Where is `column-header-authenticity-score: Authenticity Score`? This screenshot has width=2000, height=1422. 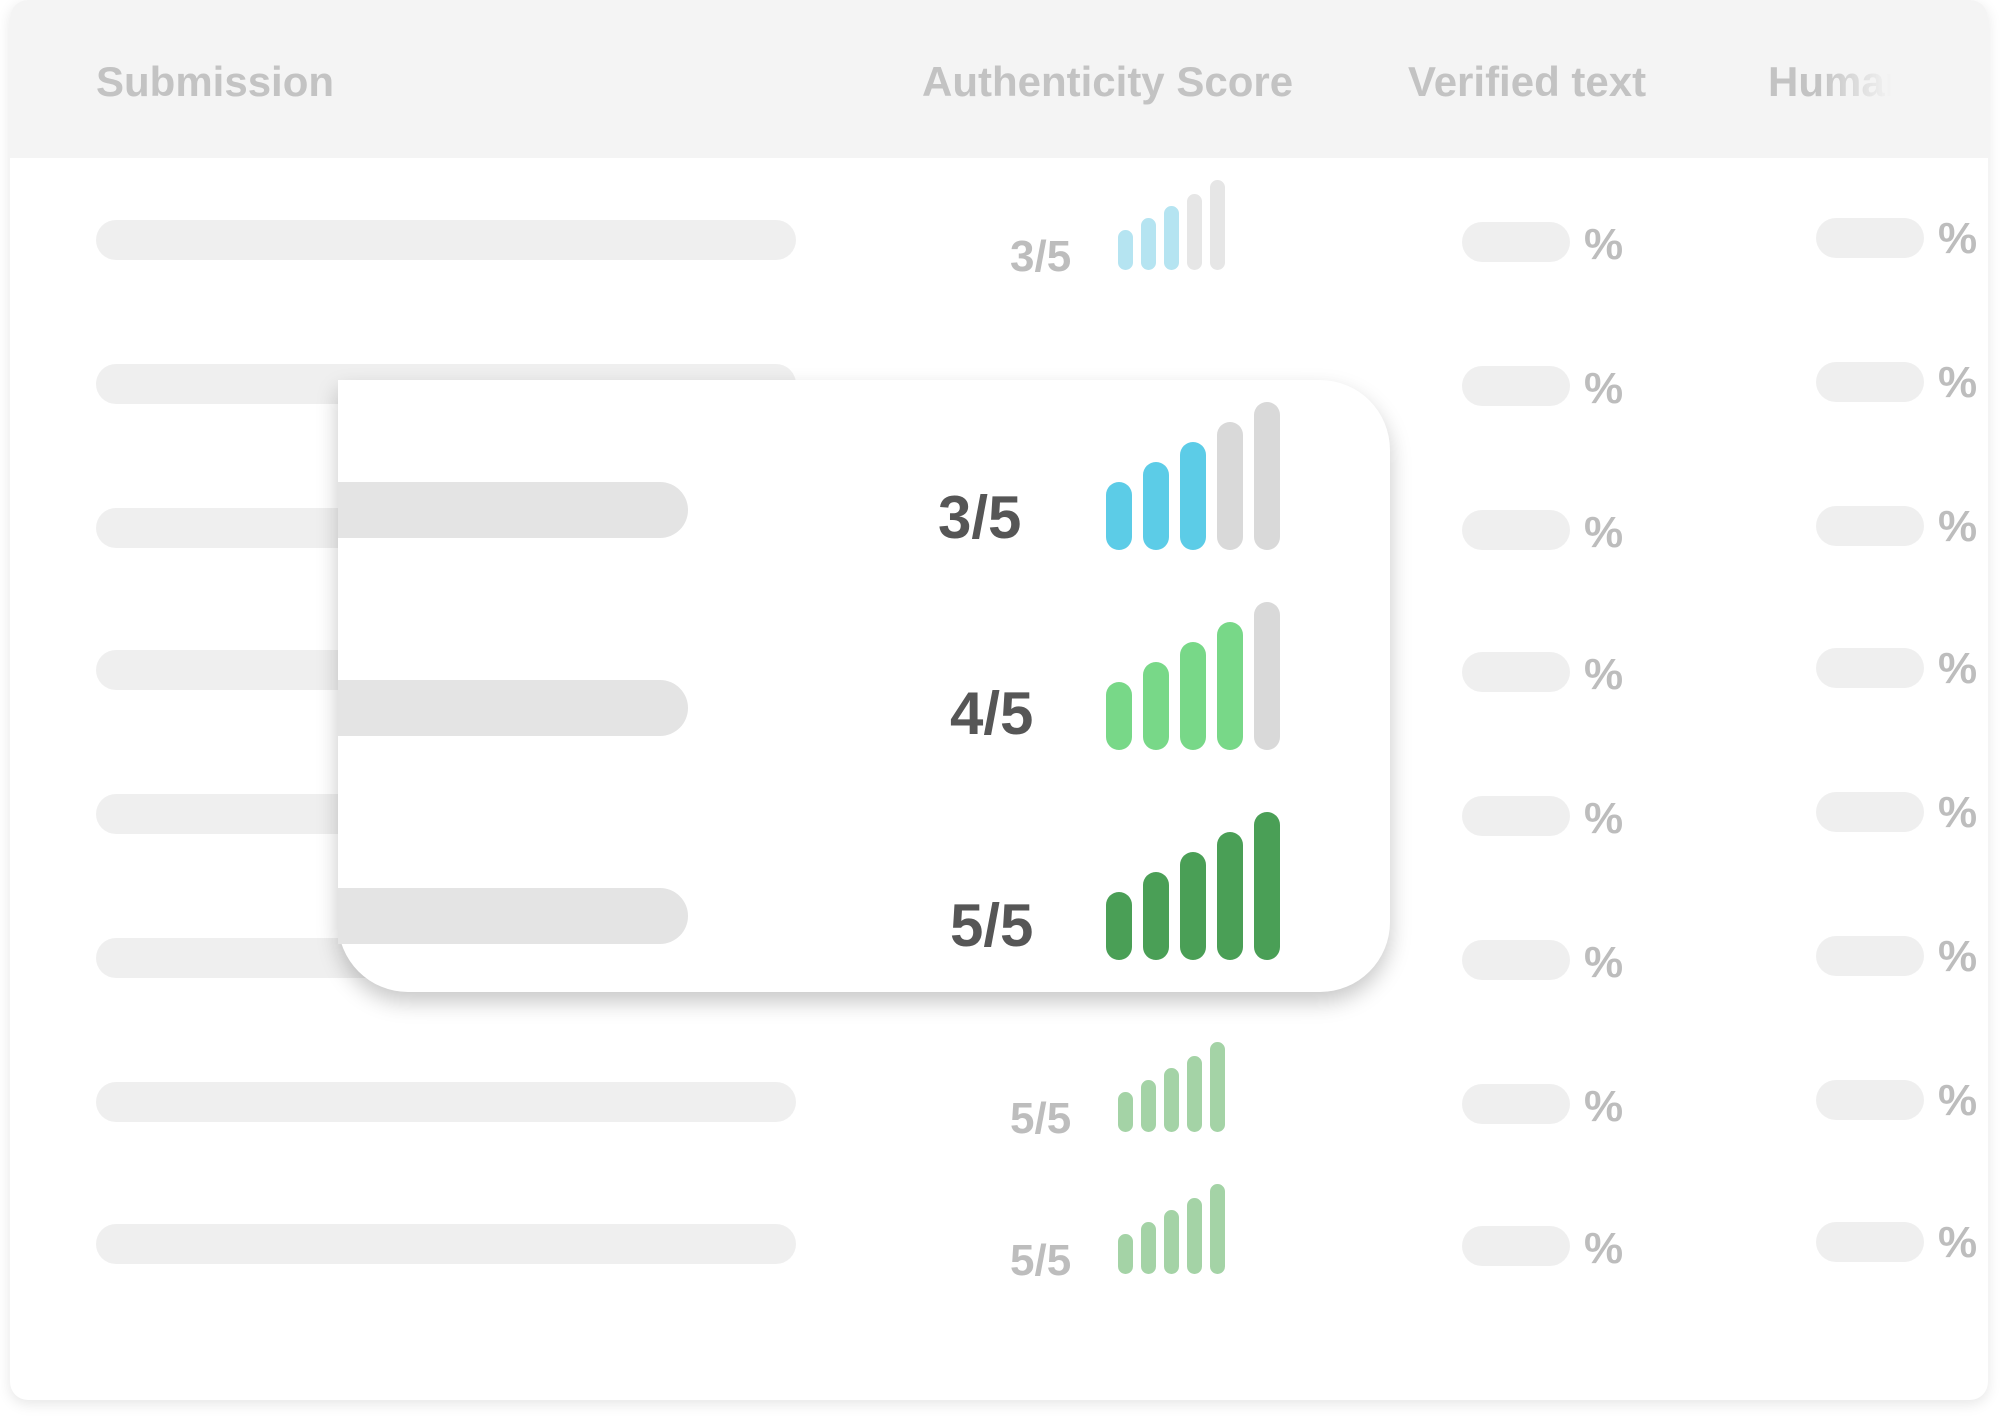 column-header-authenticity-score: Authenticity Score is located at coordinates (1108, 81).